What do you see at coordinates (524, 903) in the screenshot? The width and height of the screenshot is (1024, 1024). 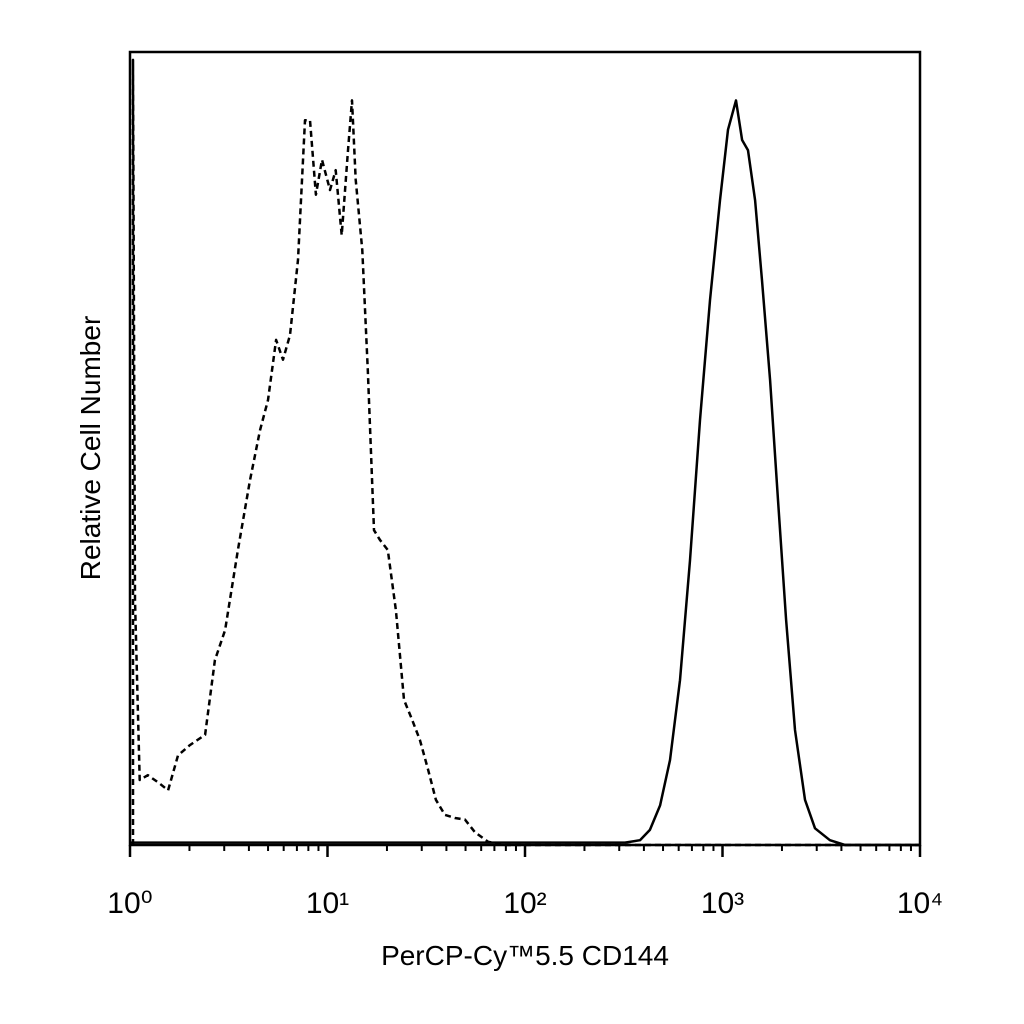 I see `x-tick-label: 10²` at bounding box center [524, 903].